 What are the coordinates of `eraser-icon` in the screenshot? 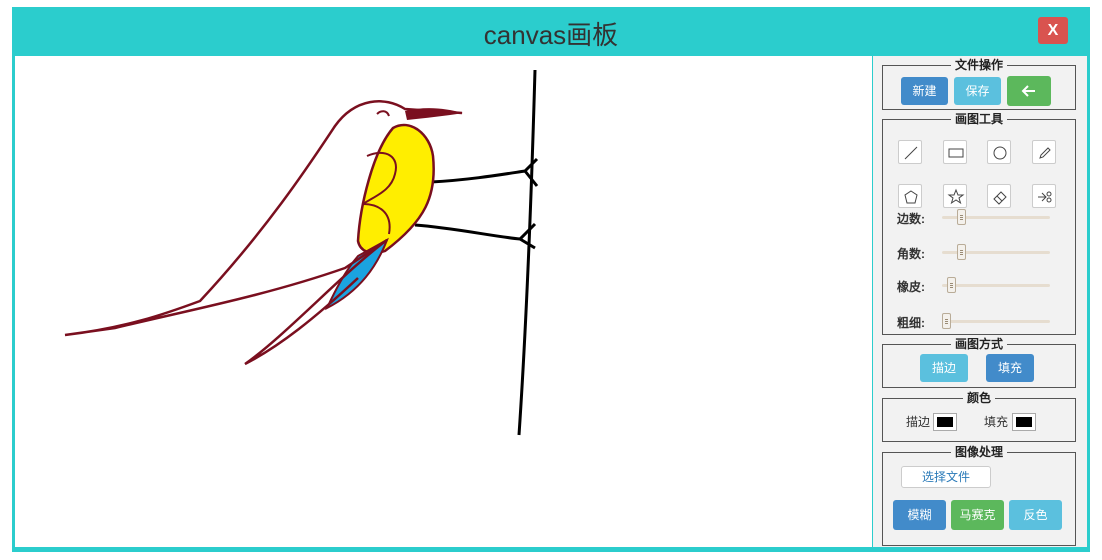 It's located at (1000, 198).